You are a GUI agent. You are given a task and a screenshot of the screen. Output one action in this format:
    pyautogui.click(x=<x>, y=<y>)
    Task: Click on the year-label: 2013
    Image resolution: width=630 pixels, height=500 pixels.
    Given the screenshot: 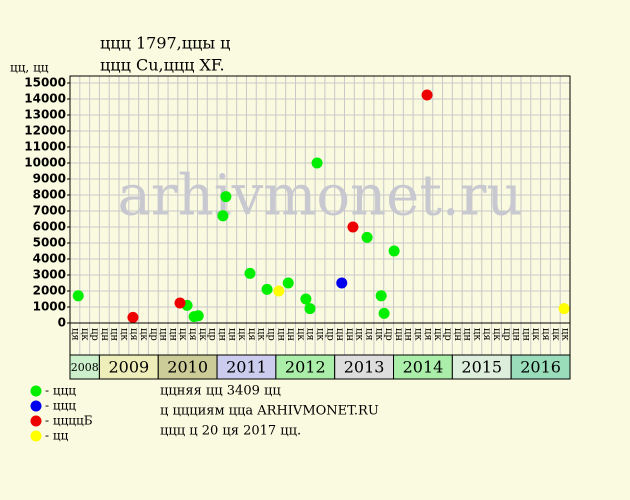 What is the action you would take?
    pyautogui.click(x=364, y=367)
    